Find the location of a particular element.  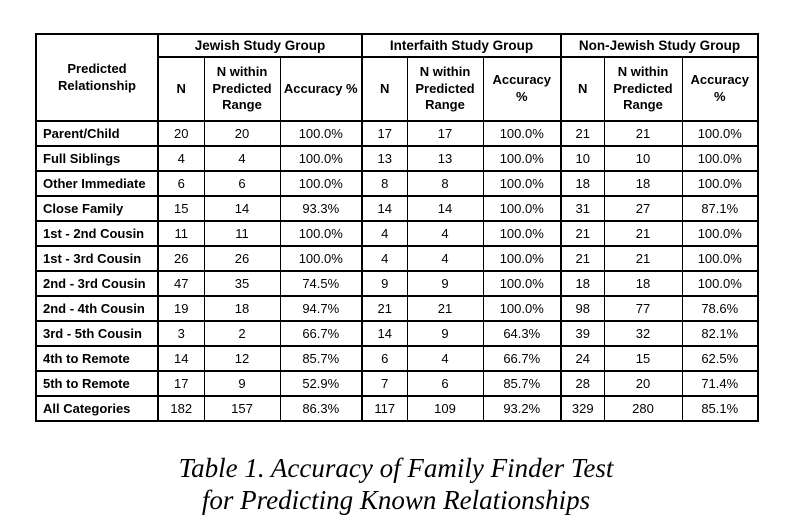

caption-line-1: Table 1. Accuracy of Family Finder Test is located at coordinates (396, 468).